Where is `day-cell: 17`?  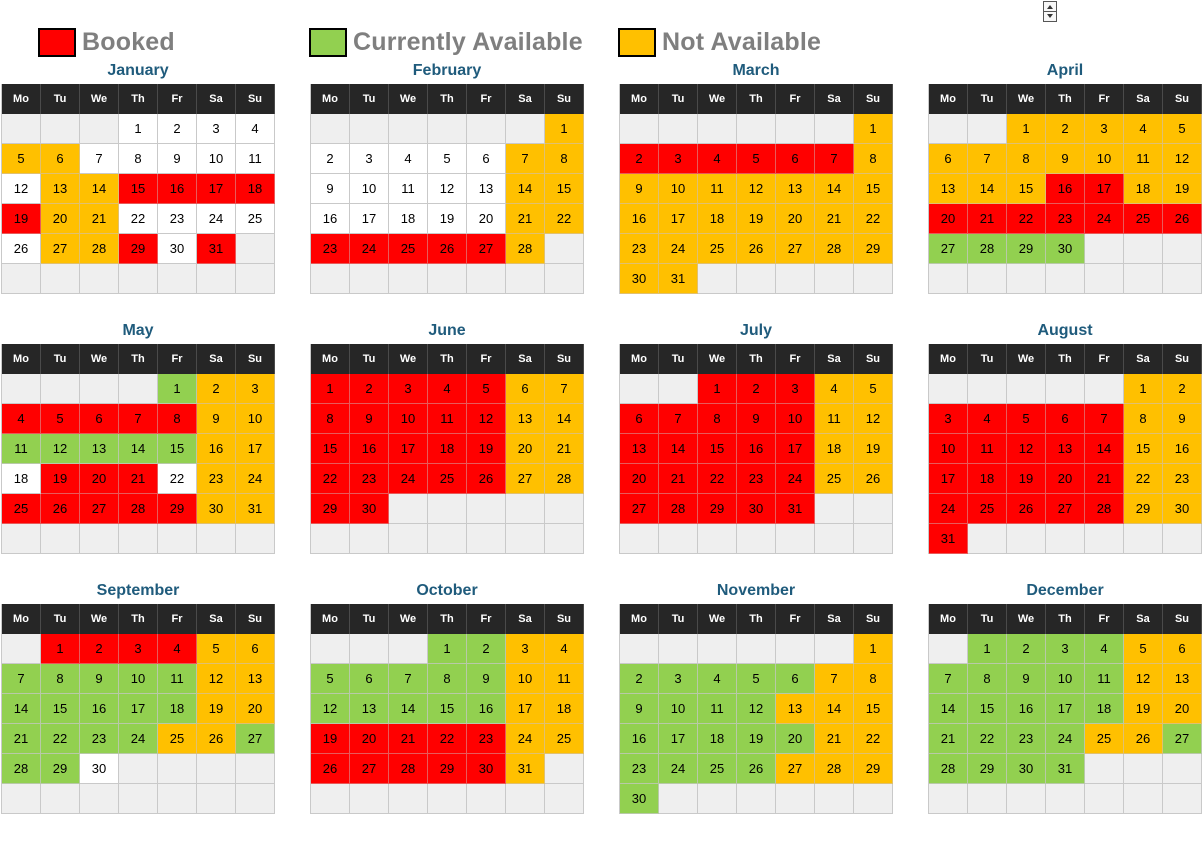 day-cell: 17 is located at coordinates (948, 479).